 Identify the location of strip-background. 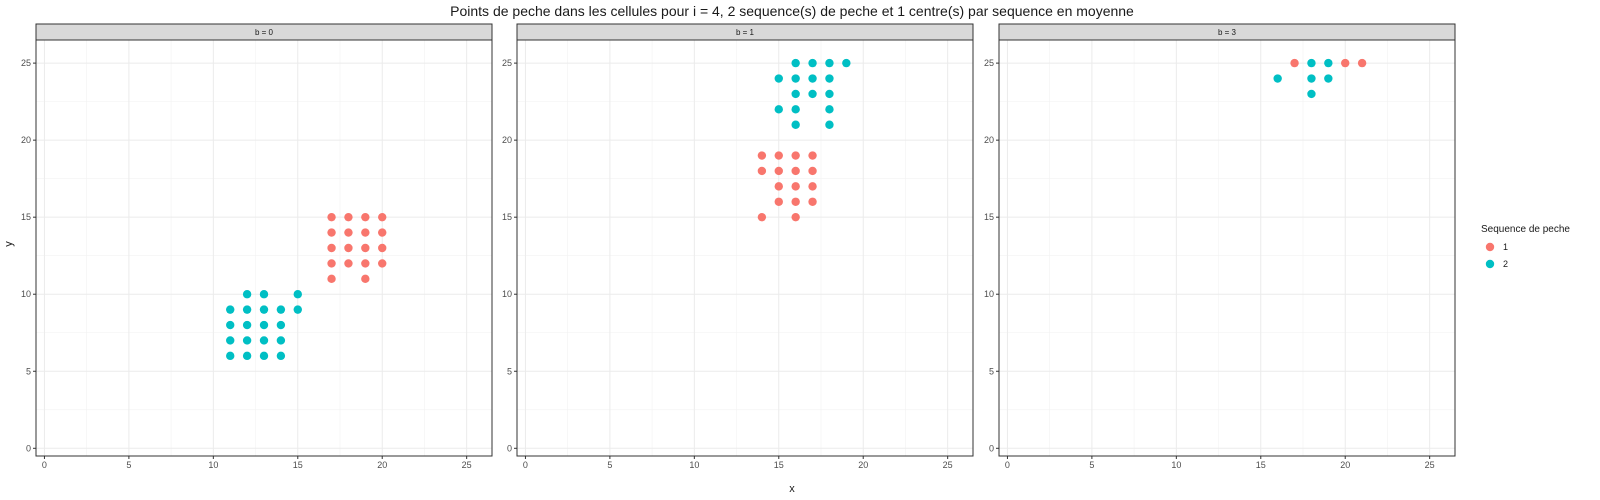
(745, 32).